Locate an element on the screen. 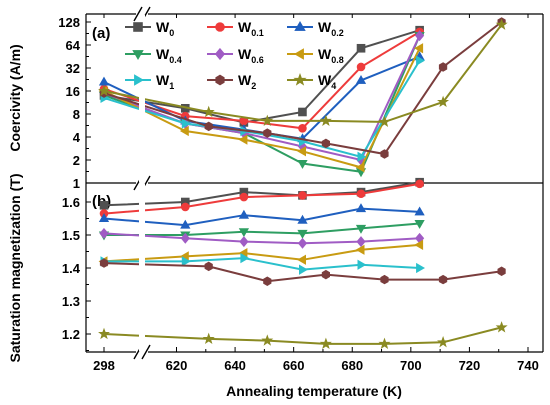  legend-label: W0.1 is located at coordinates (251, 28).